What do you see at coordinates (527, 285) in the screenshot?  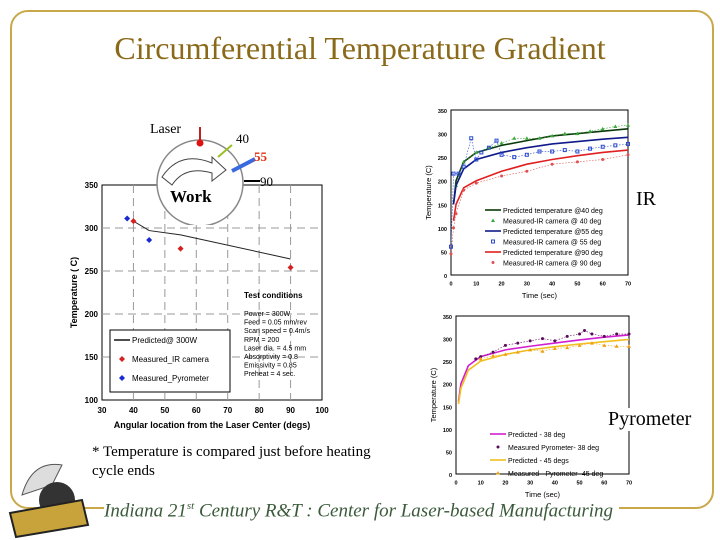 I see `x-tick-label: 30` at bounding box center [527, 285].